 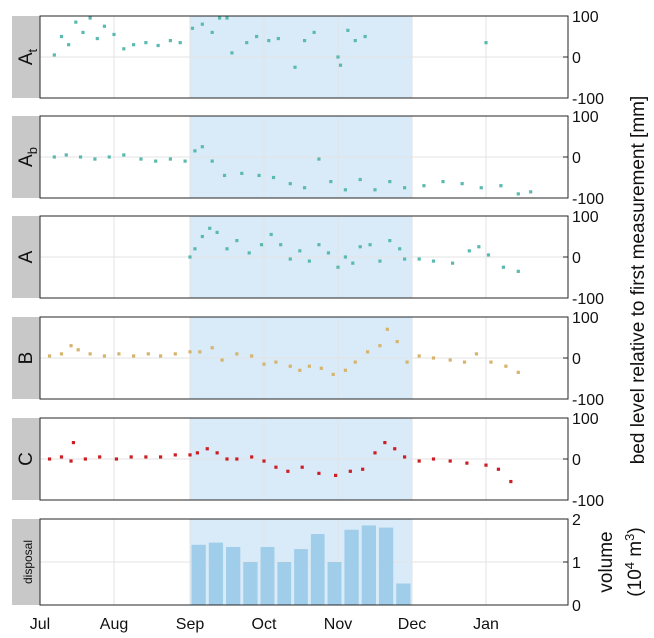 I want to click on unit-exponent: 4, so click(x=629, y=565).